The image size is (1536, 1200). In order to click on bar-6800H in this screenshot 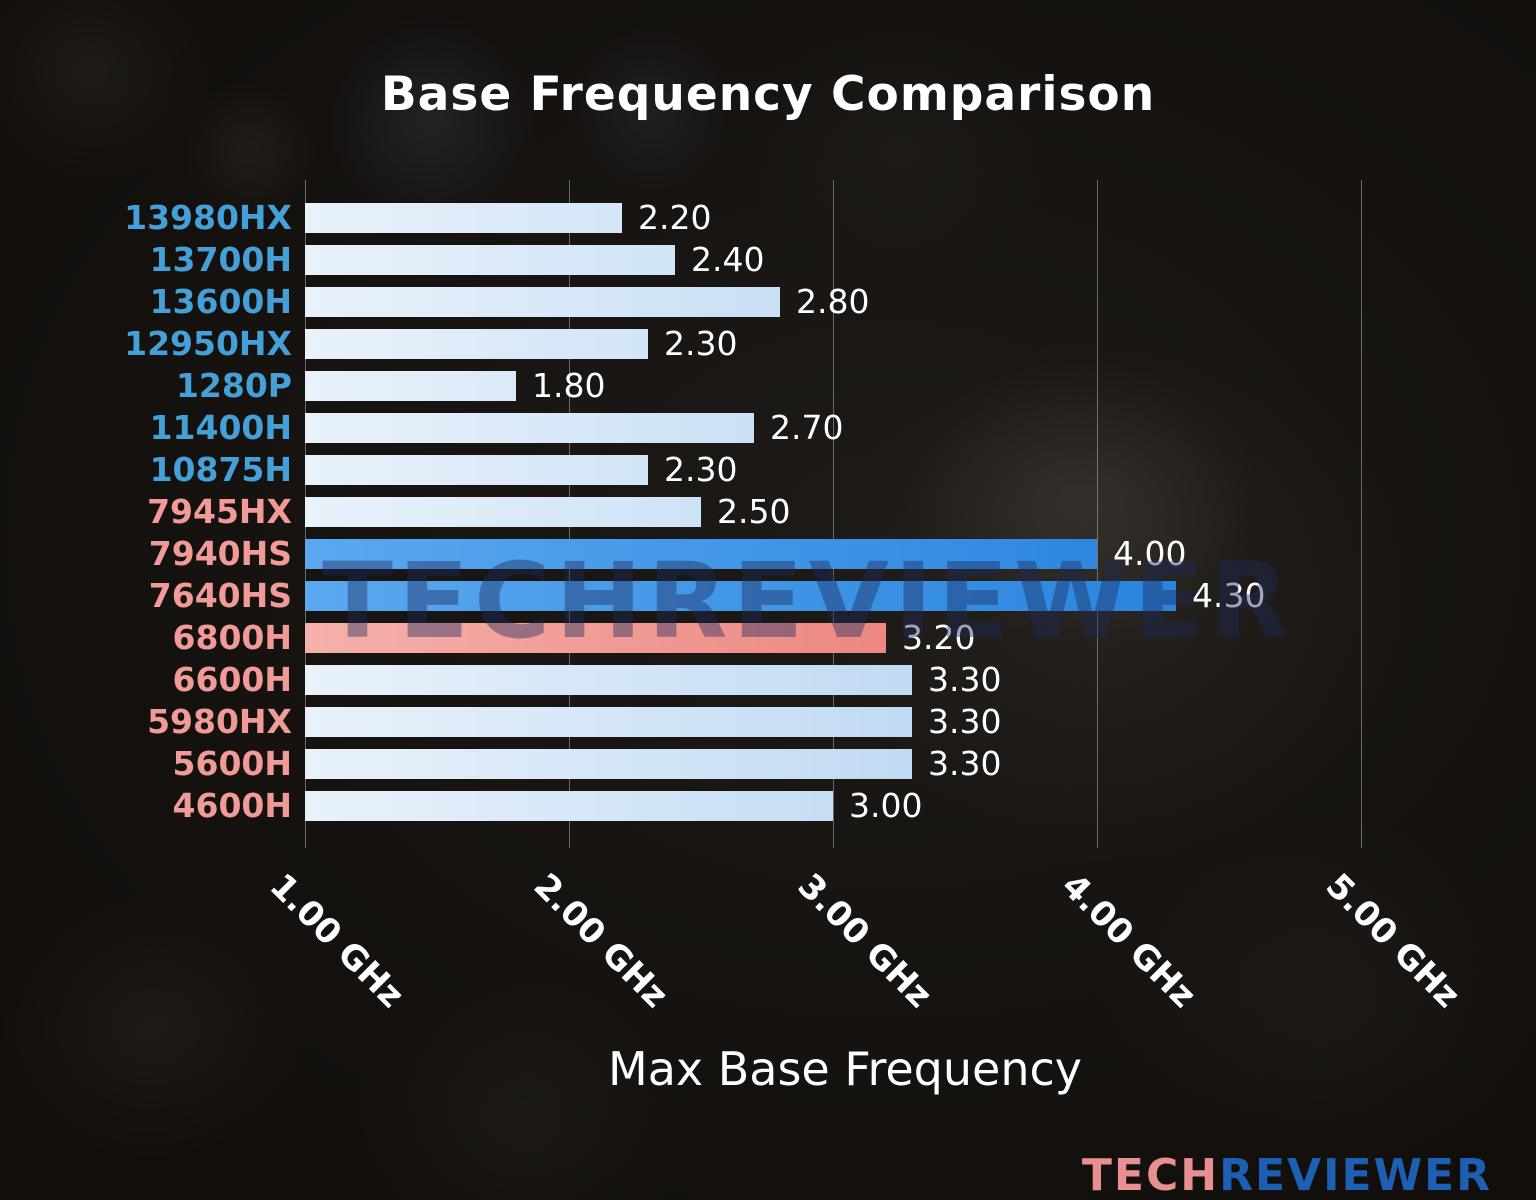, I will do `click(595, 638)`.